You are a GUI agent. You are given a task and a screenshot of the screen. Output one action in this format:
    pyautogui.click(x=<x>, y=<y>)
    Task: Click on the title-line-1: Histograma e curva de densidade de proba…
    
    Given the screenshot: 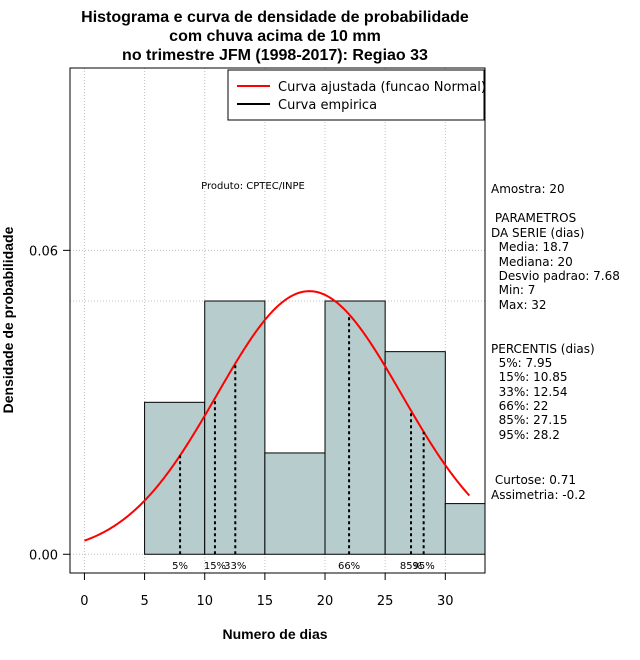 What is the action you would take?
    pyautogui.click(x=275, y=17)
    